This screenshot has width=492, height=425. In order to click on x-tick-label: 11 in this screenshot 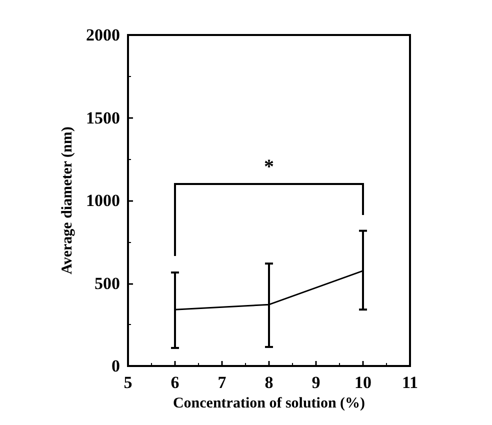, I will do `click(410, 382)`.